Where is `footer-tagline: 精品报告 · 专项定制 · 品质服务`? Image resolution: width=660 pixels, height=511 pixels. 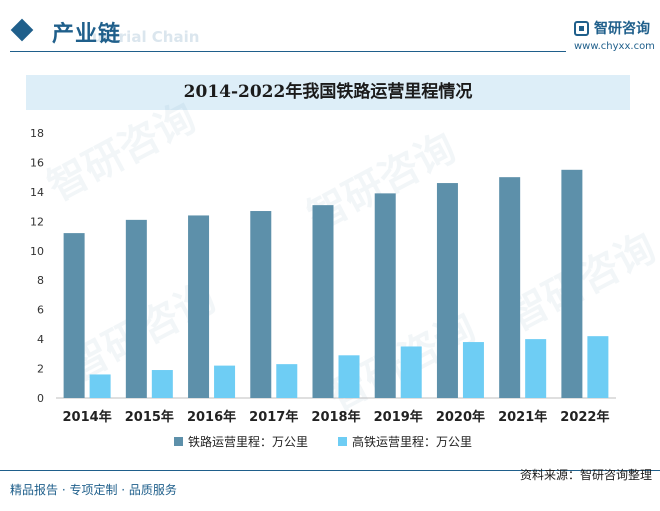 footer-tagline: 精品报告 · 专项定制 · 品质服务 is located at coordinates (93, 489).